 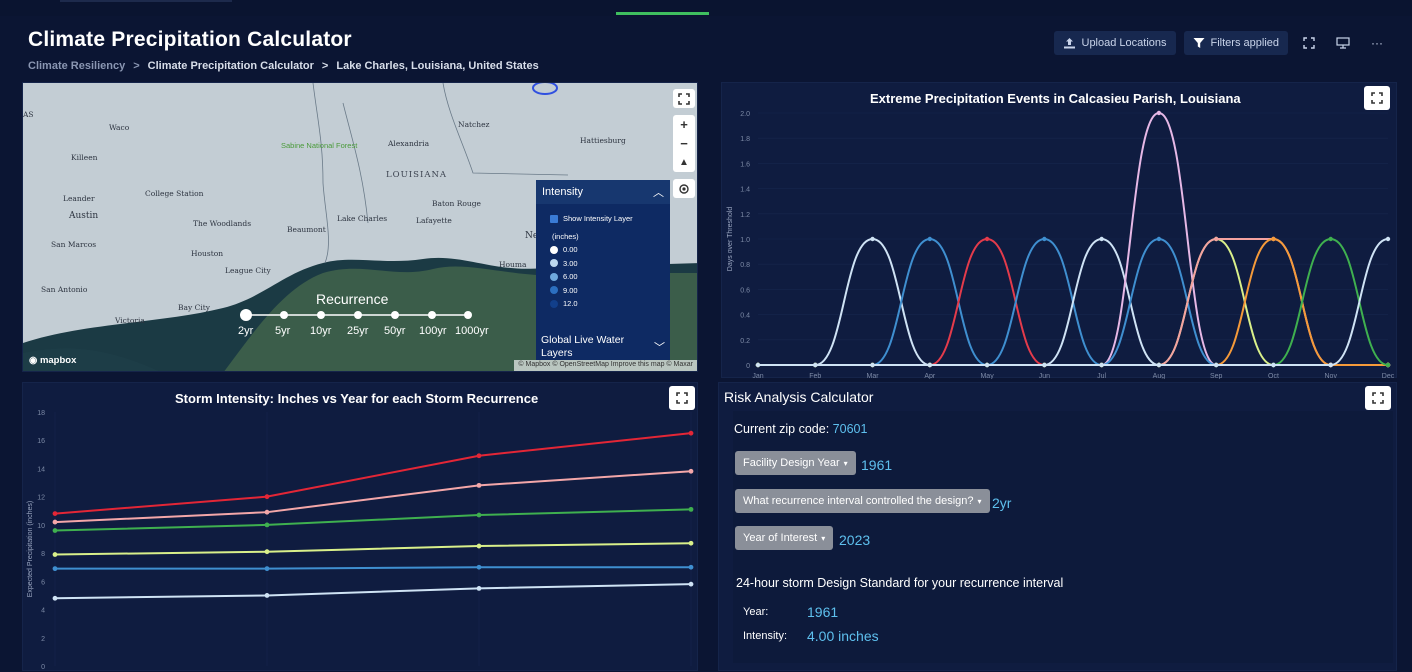 I want to click on recurrence-option: 50yr, so click(x=395, y=331).